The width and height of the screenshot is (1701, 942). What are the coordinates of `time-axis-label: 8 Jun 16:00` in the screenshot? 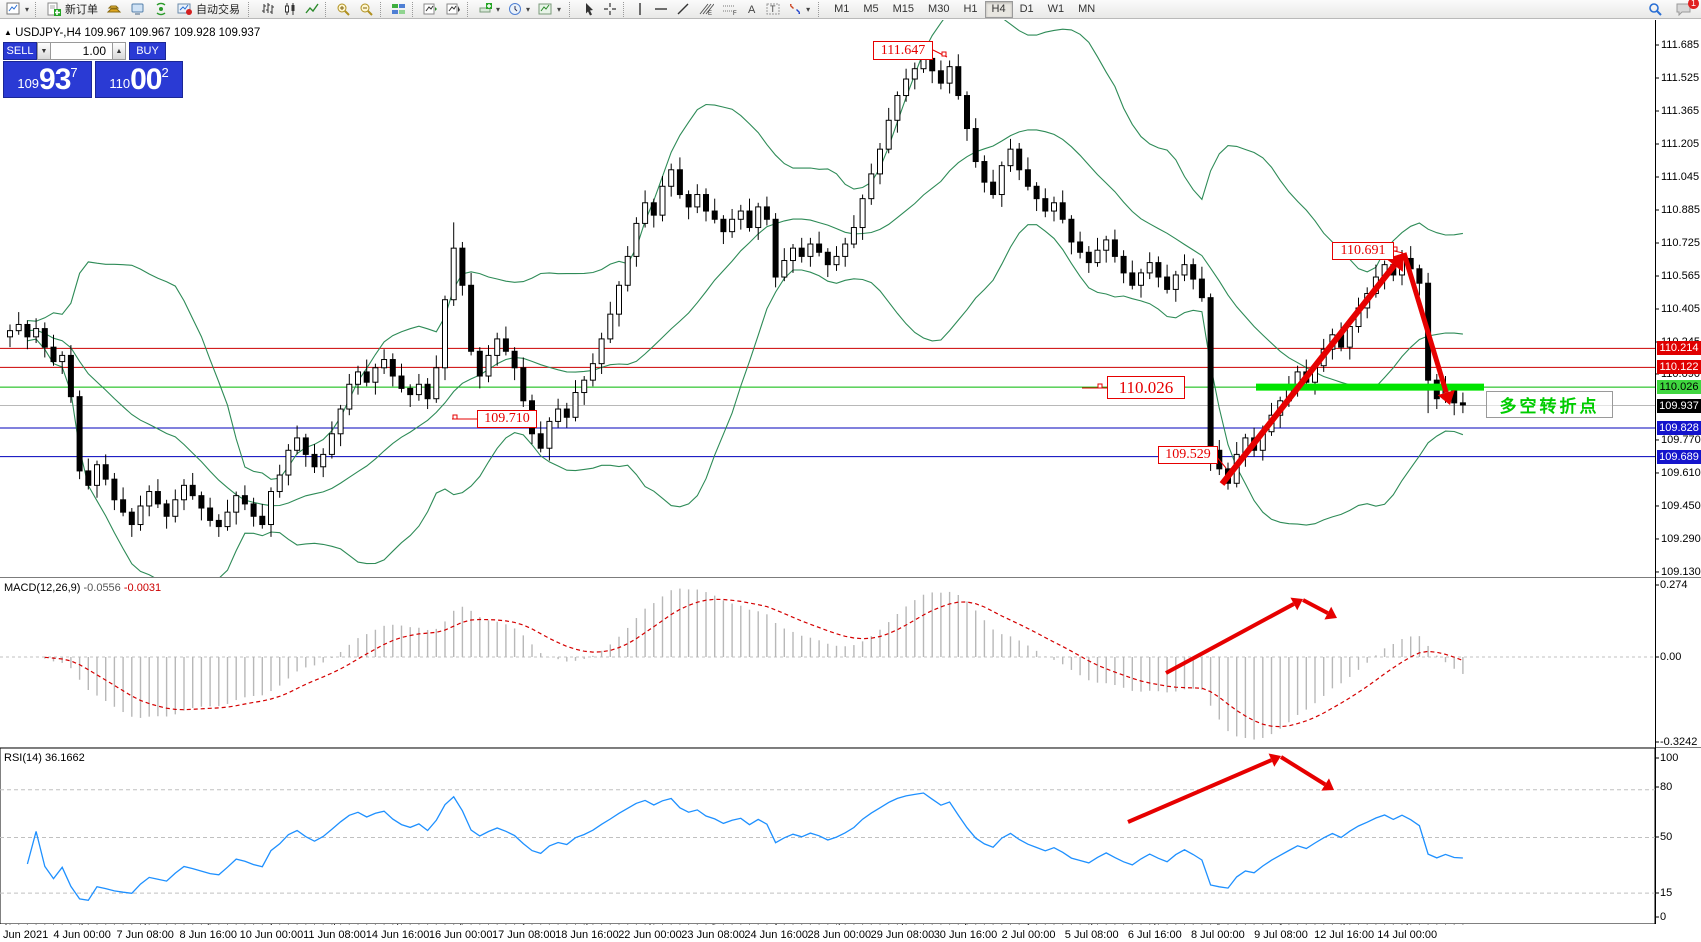 It's located at (208, 935).